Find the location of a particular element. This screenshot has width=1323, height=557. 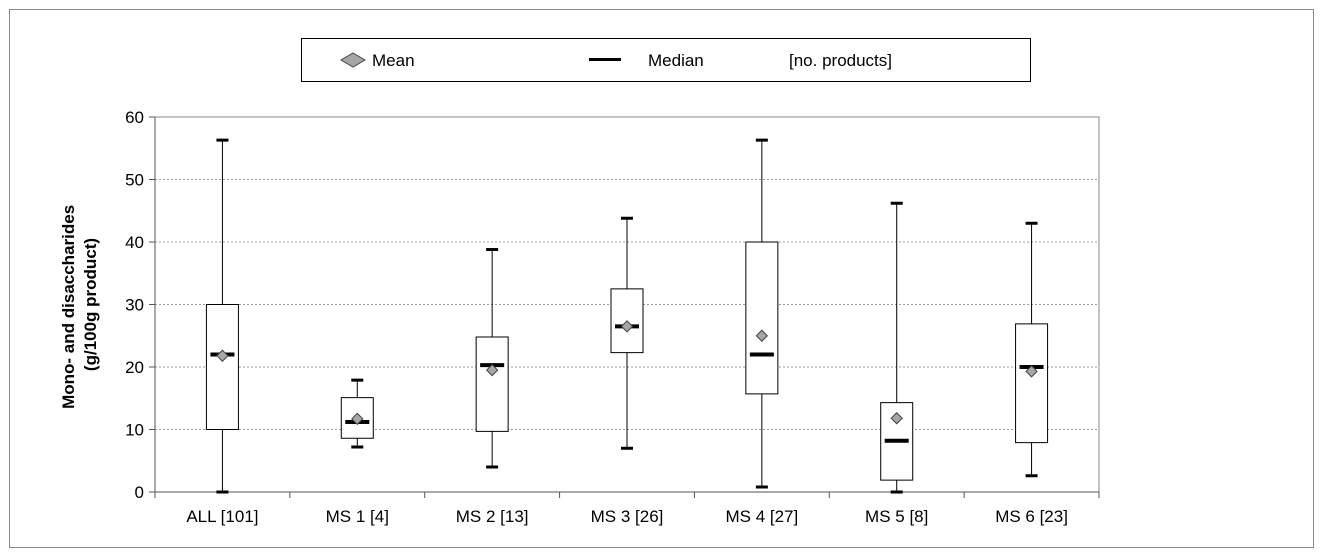

x-tick-label: MS 1 [4] is located at coordinates (357, 516).